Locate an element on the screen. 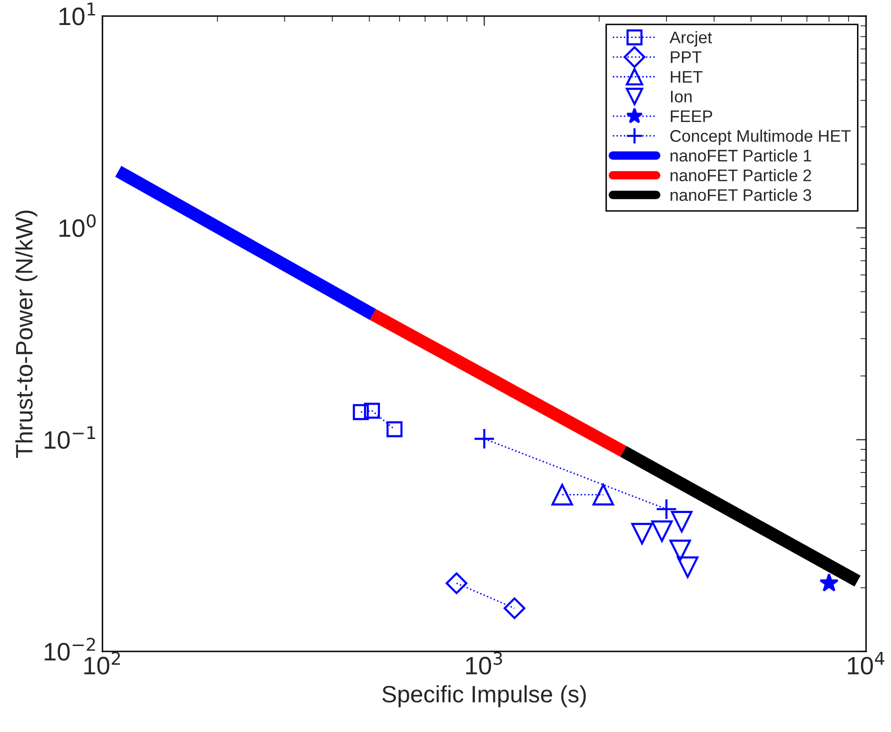 The height and width of the screenshot is (732, 891). y-tick-label: 10$^{1}$ is located at coordinates (78, 14).